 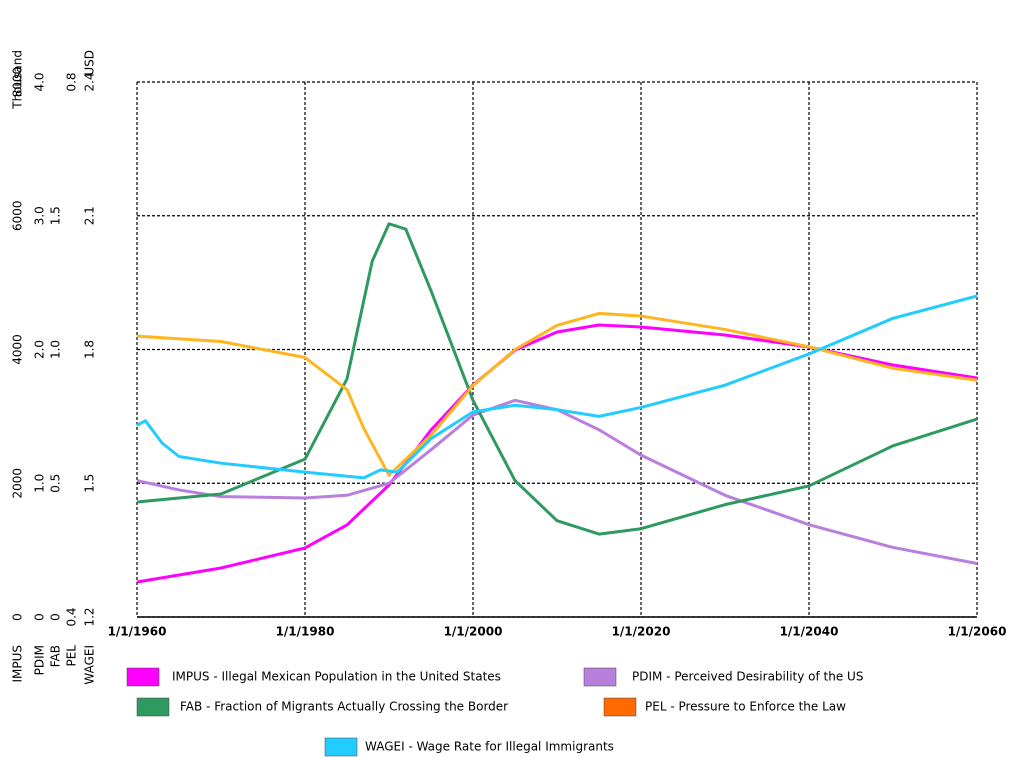 I want to click on x-tick-label: 1/1/2000, so click(x=473, y=632).